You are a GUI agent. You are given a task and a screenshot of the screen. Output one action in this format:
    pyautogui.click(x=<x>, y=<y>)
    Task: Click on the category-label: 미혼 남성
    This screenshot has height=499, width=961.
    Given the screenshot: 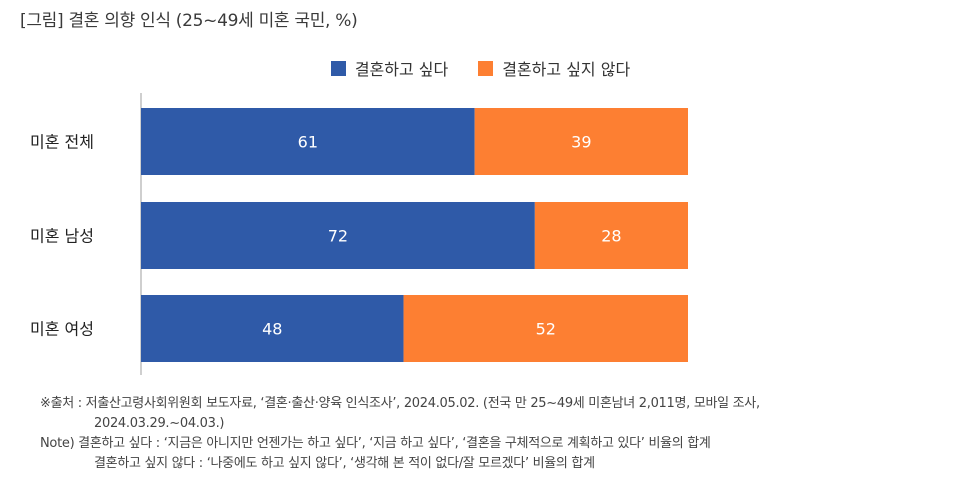 What is the action you would take?
    pyautogui.click(x=62, y=236)
    